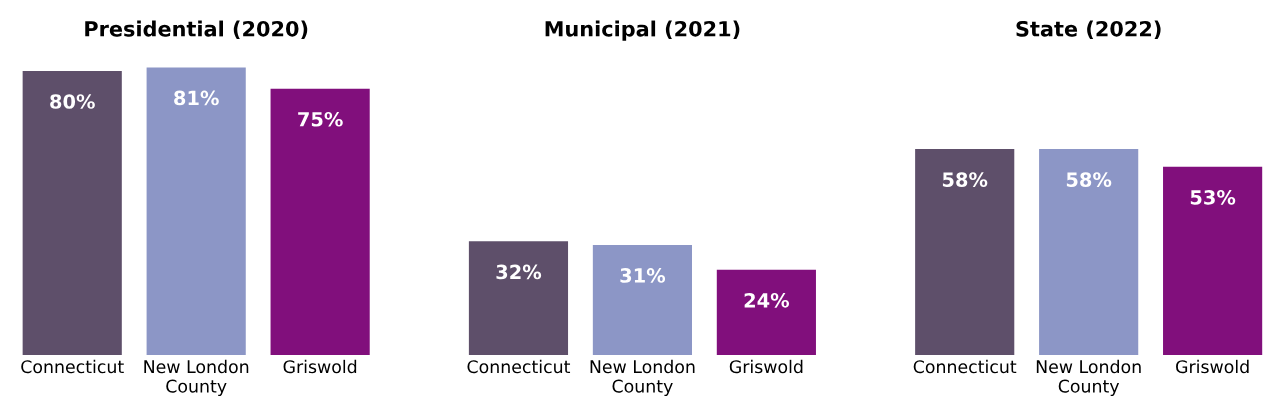  I want to click on chart-title: State (2022), so click(1088, 30).